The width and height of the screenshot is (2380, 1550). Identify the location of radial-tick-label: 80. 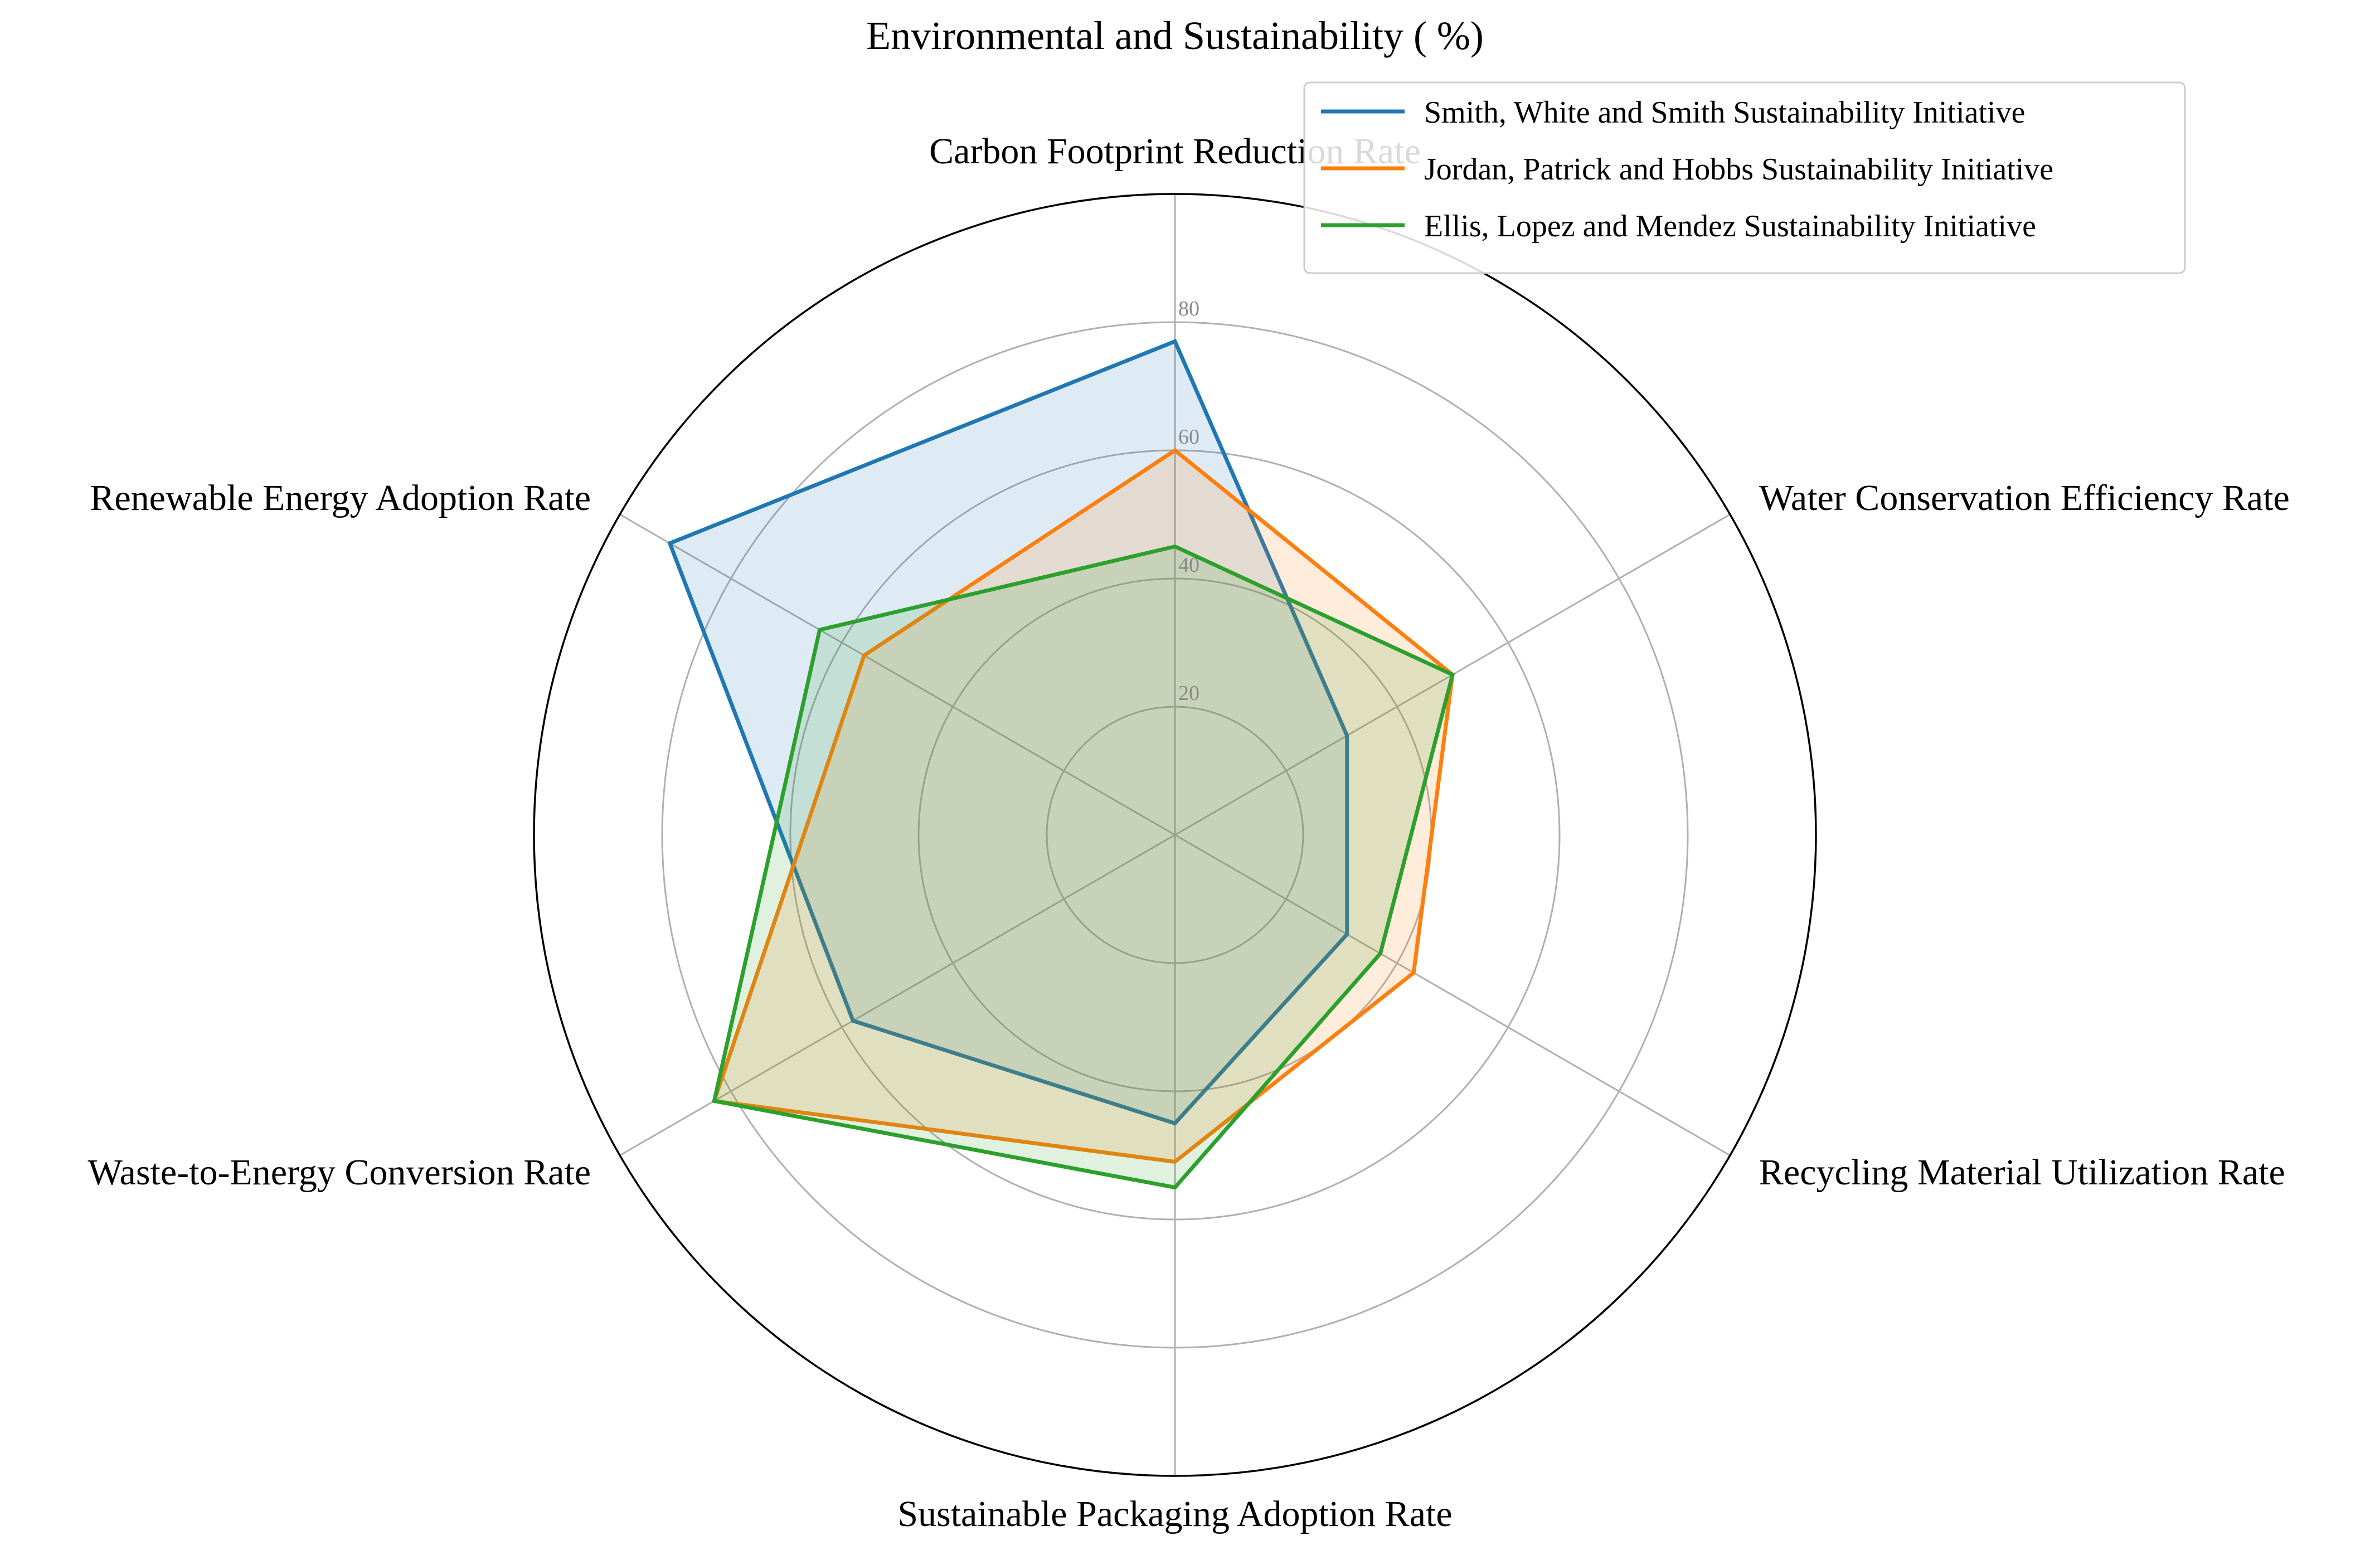
(1188, 308).